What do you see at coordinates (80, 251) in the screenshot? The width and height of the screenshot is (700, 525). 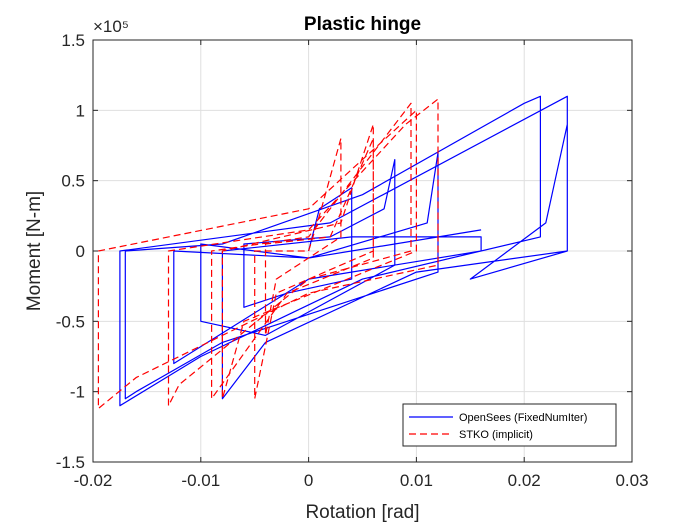 I see `y-tick-label: 0` at bounding box center [80, 251].